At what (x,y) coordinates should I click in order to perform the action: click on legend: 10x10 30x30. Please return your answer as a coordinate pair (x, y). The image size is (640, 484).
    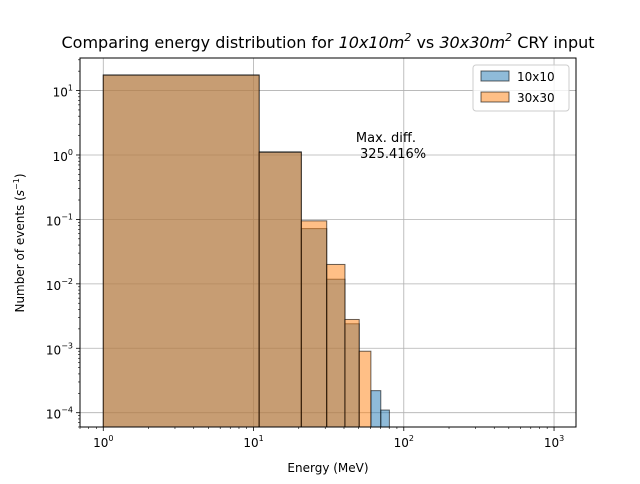
    Looking at the image, I should click on (521, 88).